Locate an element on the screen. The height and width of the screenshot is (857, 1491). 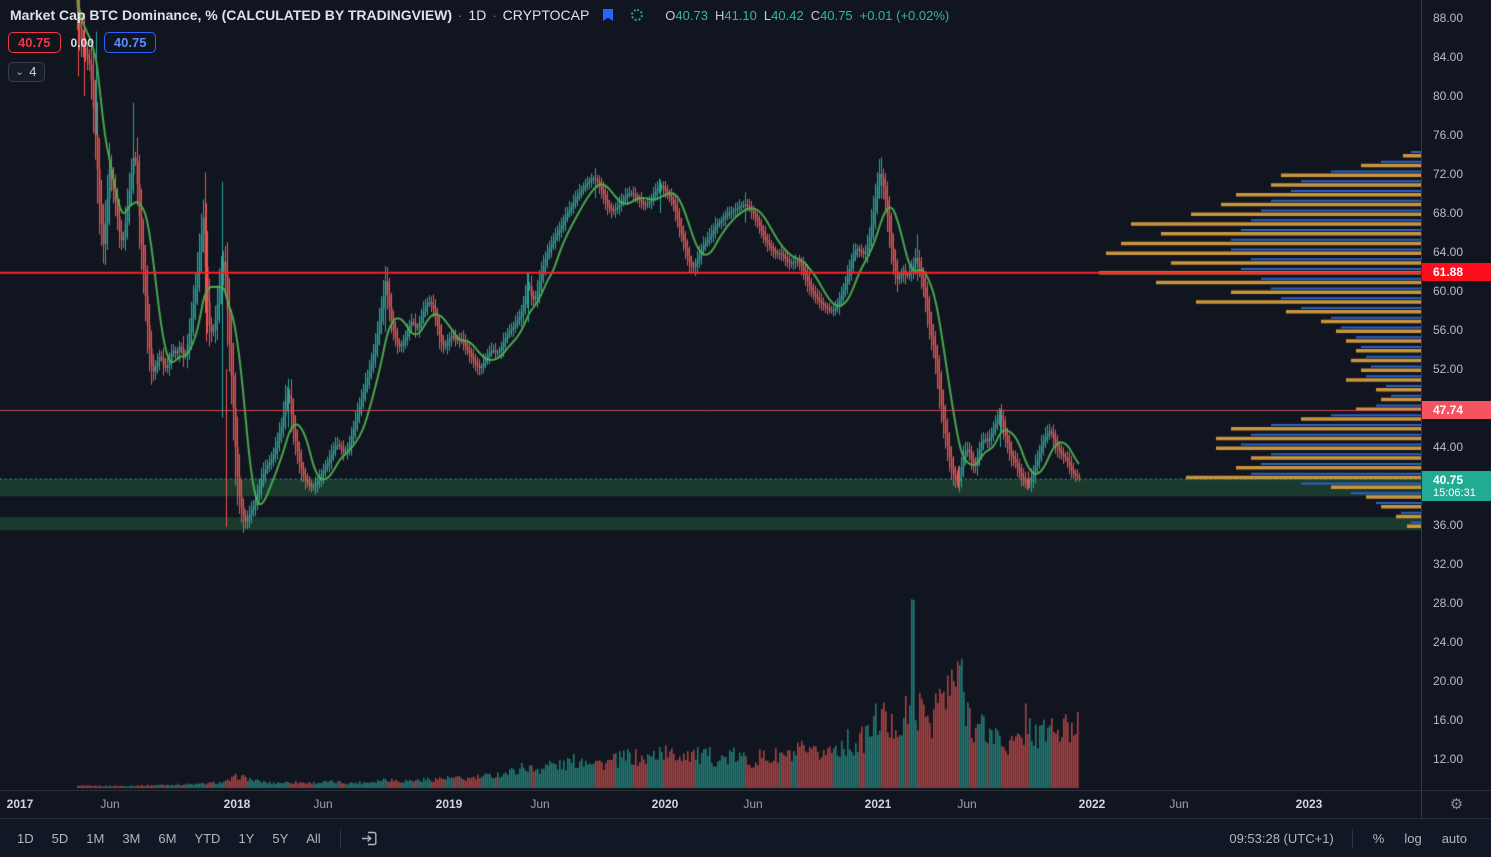
time-axis-label: 2021 is located at coordinates (878, 804).